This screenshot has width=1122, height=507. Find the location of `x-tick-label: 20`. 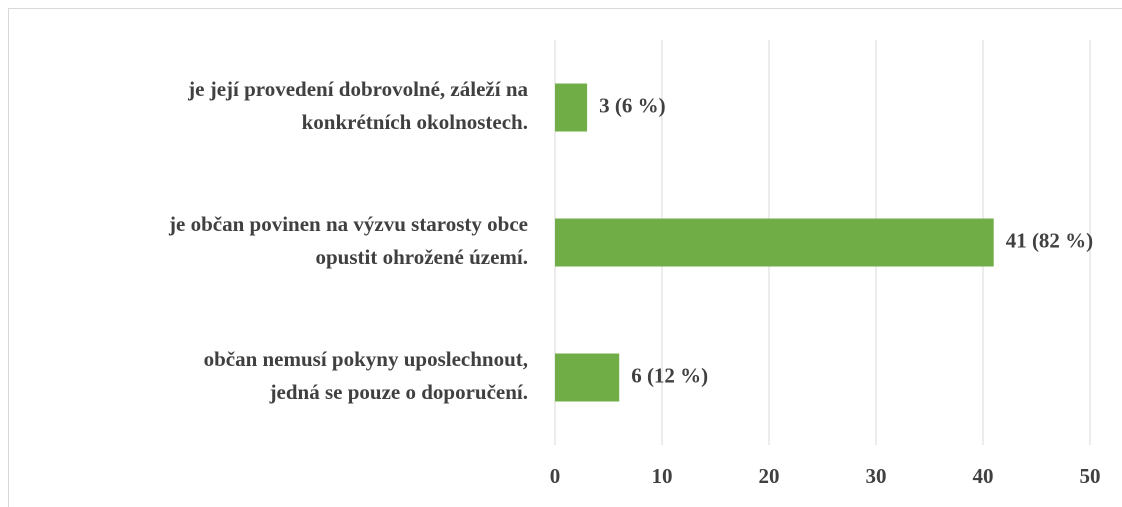

x-tick-label: 20 is located at coordinates (769, 476).